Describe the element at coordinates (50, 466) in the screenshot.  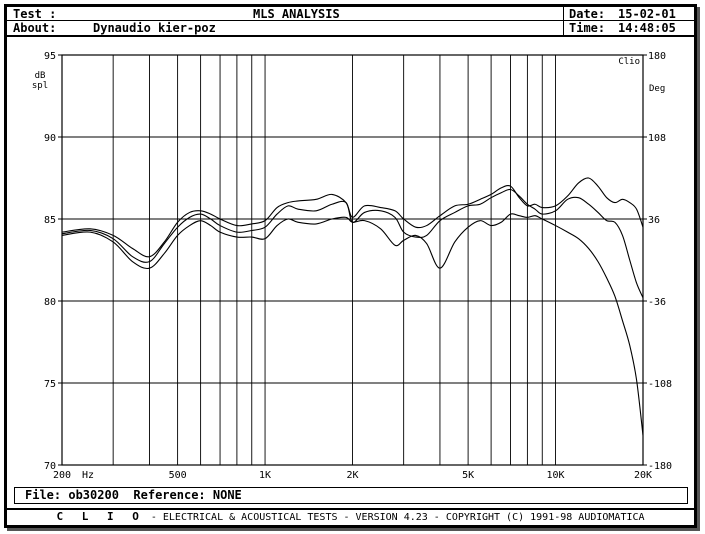
I see `y-tick-label: 70` at that location.